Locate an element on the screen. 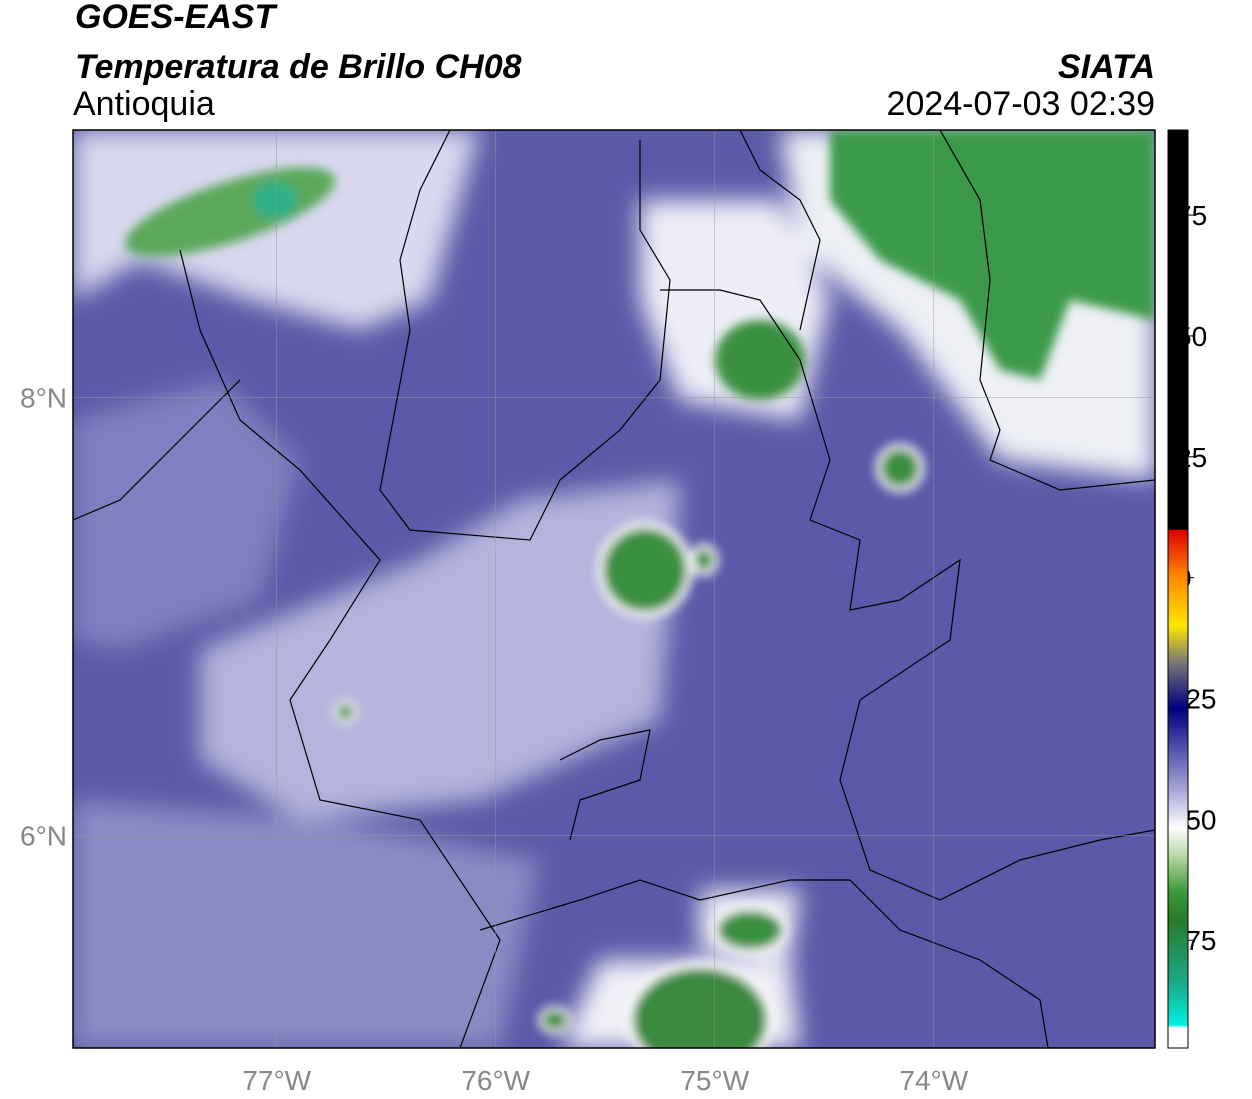  y-tick-label: 8°N is located at coordinates (43, 397).